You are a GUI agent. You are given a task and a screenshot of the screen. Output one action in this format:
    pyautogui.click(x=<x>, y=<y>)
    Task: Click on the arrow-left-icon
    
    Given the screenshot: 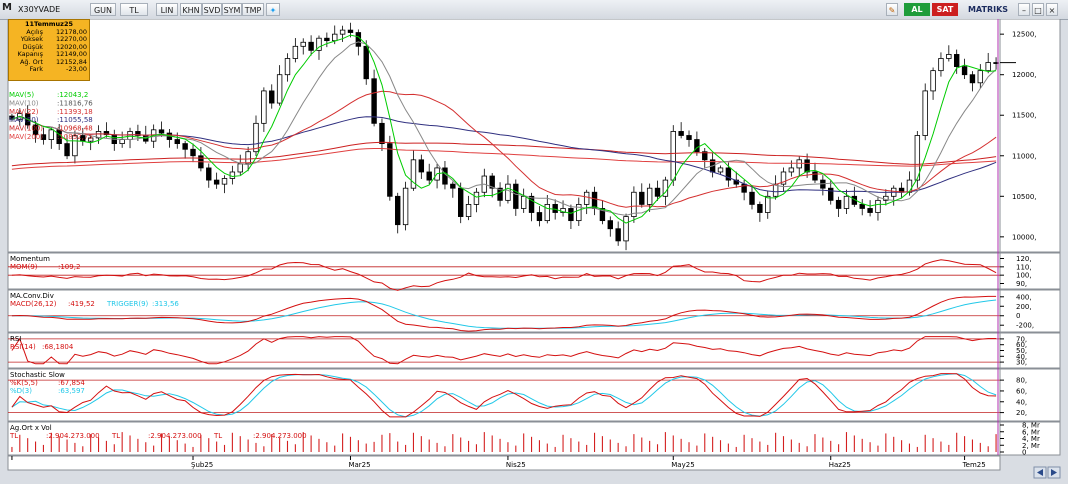 What is the action you would take?
    pyautogui.click(x=1040, y=472)
    